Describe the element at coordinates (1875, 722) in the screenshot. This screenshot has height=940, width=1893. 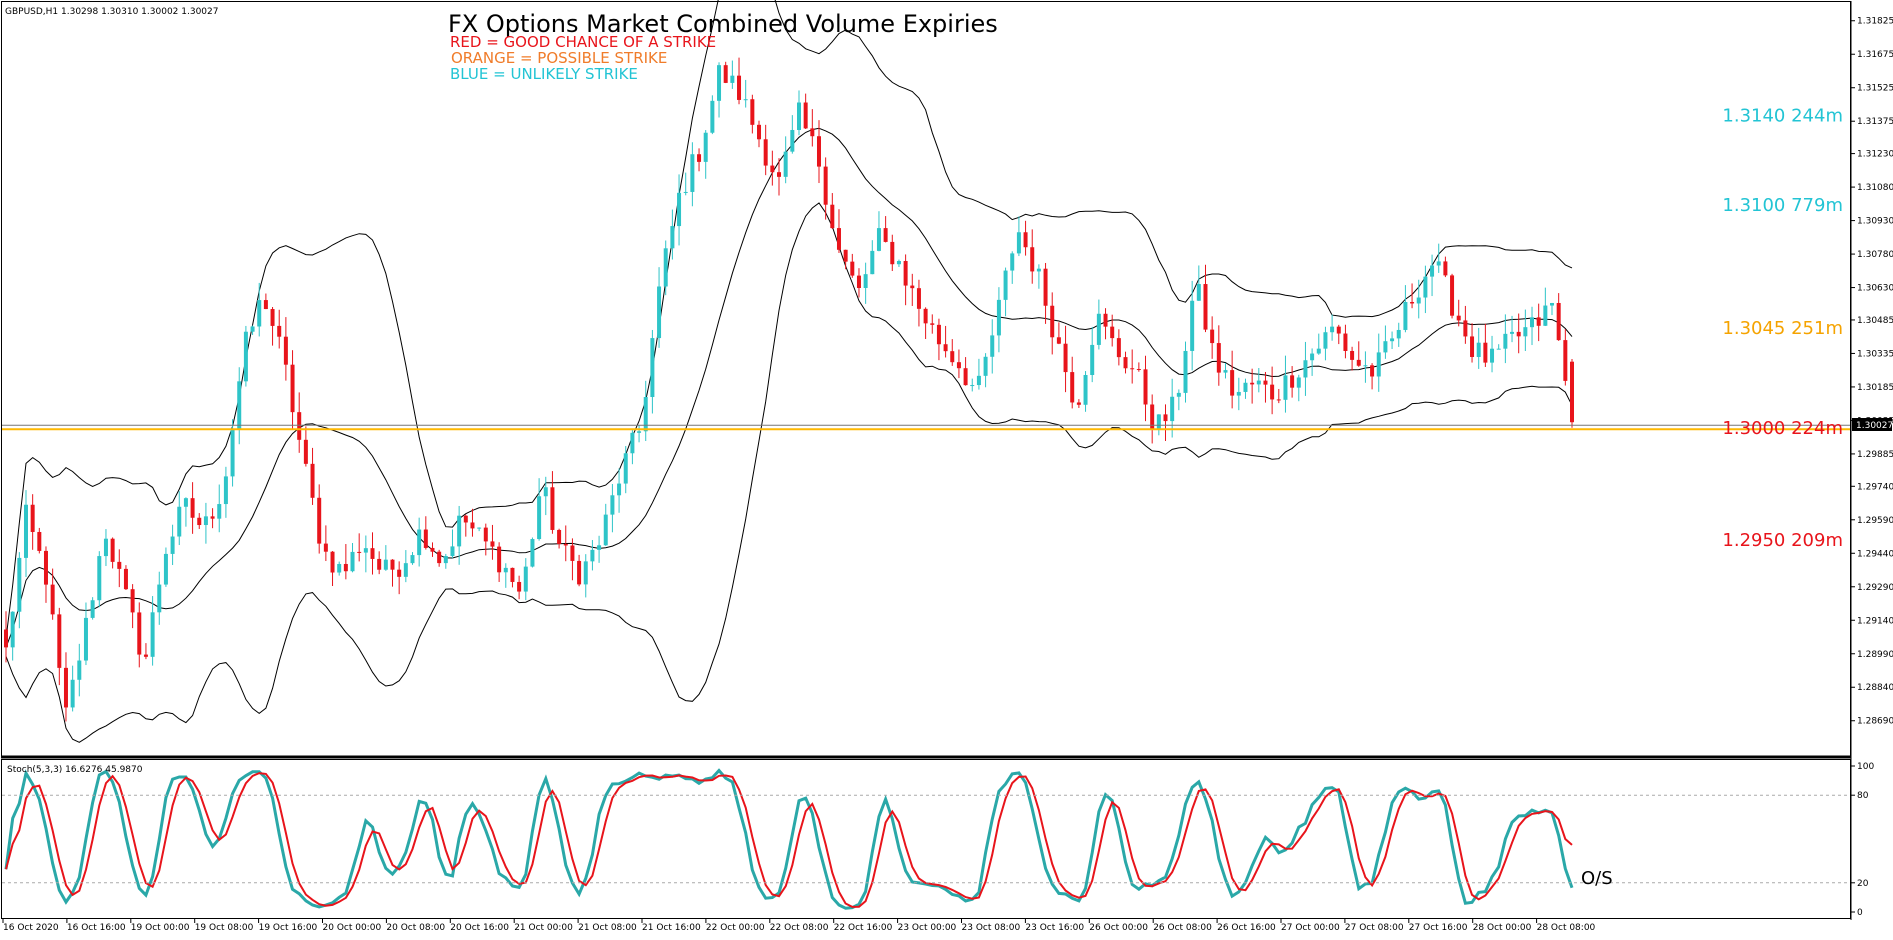
I see `price-tick-label: 1.28690` at that location.